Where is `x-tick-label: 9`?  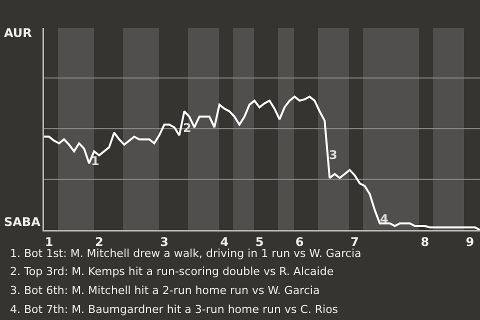
x-tick-label: 9 is located at coordinates (470, 241).